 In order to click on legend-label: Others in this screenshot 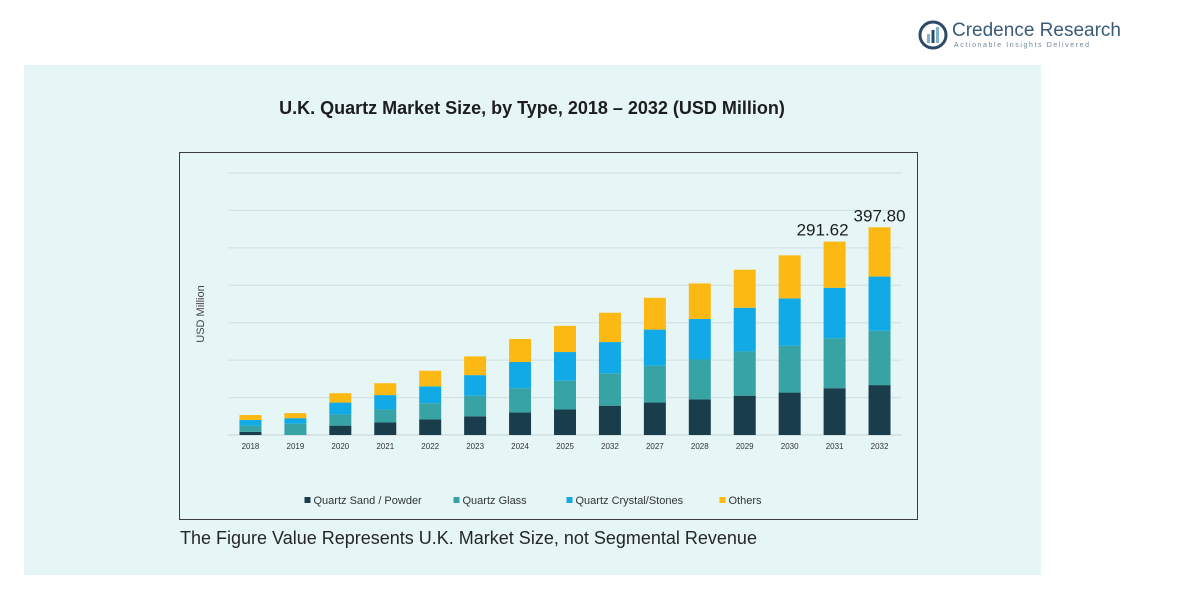, I will do `click(746, 501)`.